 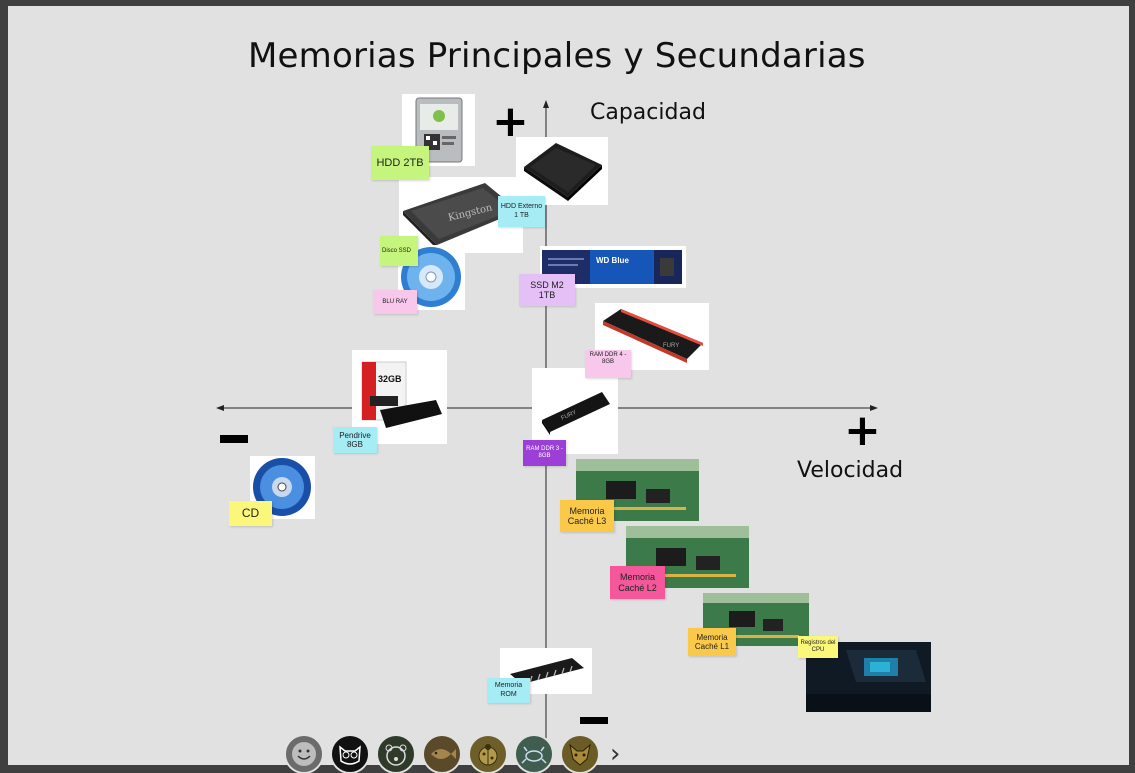 I want to click on ladybug-icon, so click(x=488, y=755).